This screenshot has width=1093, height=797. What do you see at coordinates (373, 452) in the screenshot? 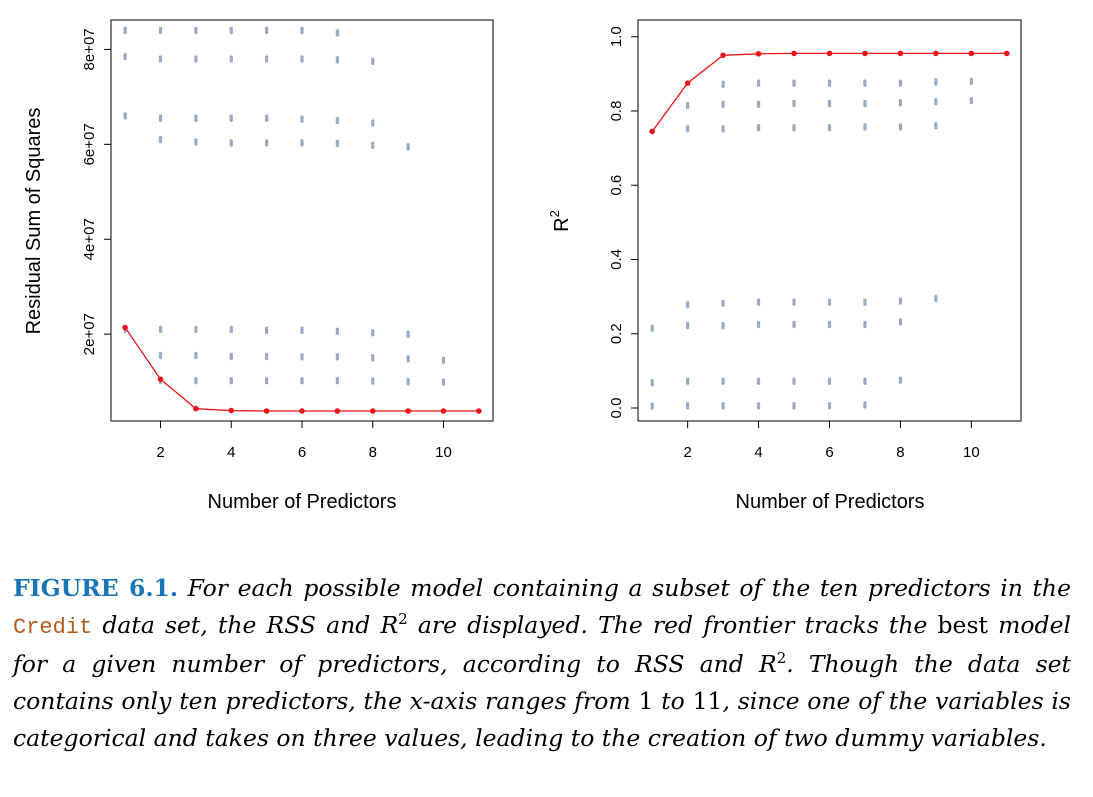
I see `rss-x-tick-label-8: 8` at bounding box center [373, 452].